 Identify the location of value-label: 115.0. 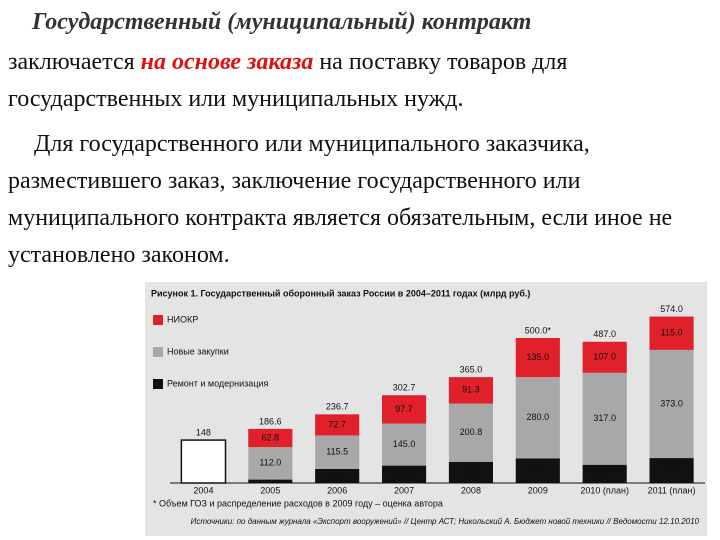
(672, 333).